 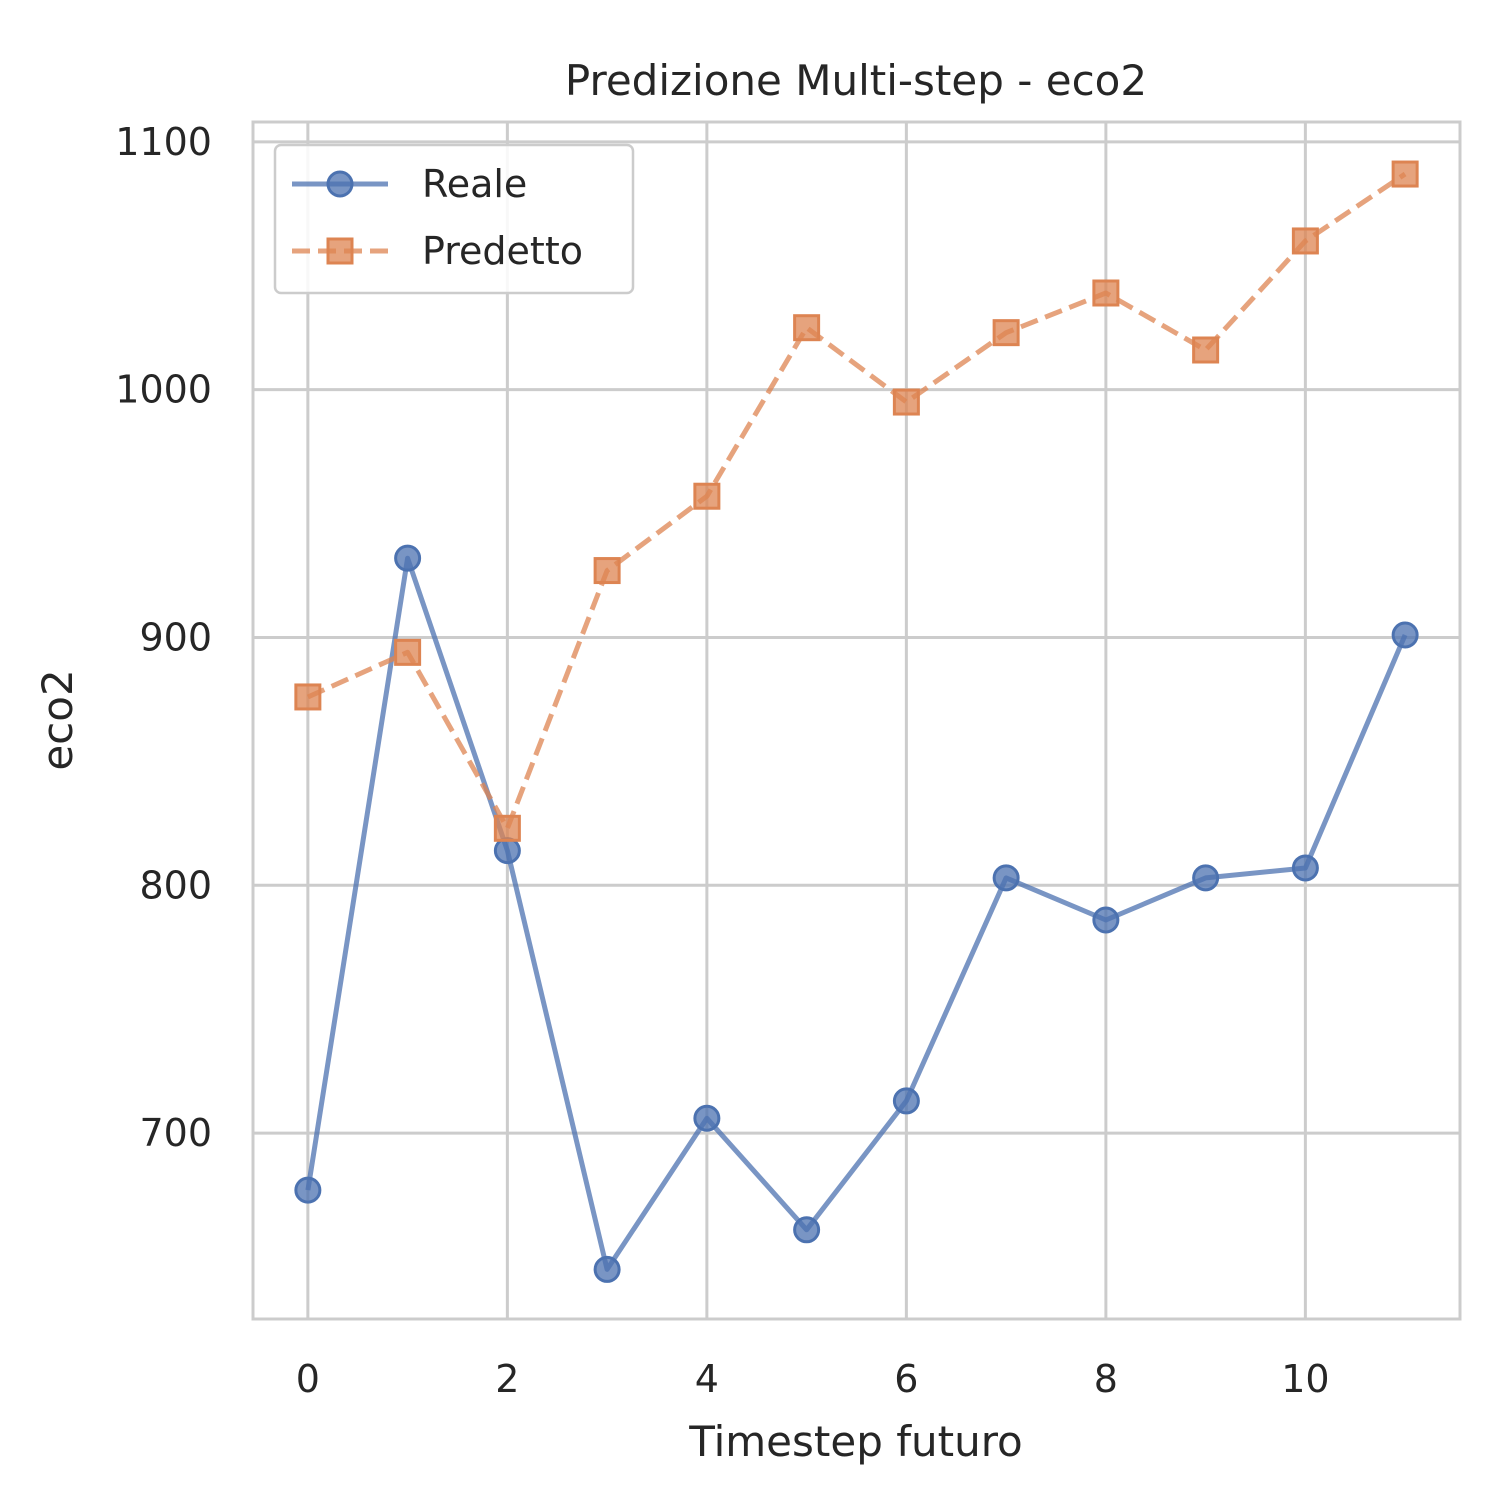 What do you see at coordinates (813, 1379) in the screenshot?
I see `x-tick-labels: 0 2 4 6 8 10` at bounding box center [813, 1379].